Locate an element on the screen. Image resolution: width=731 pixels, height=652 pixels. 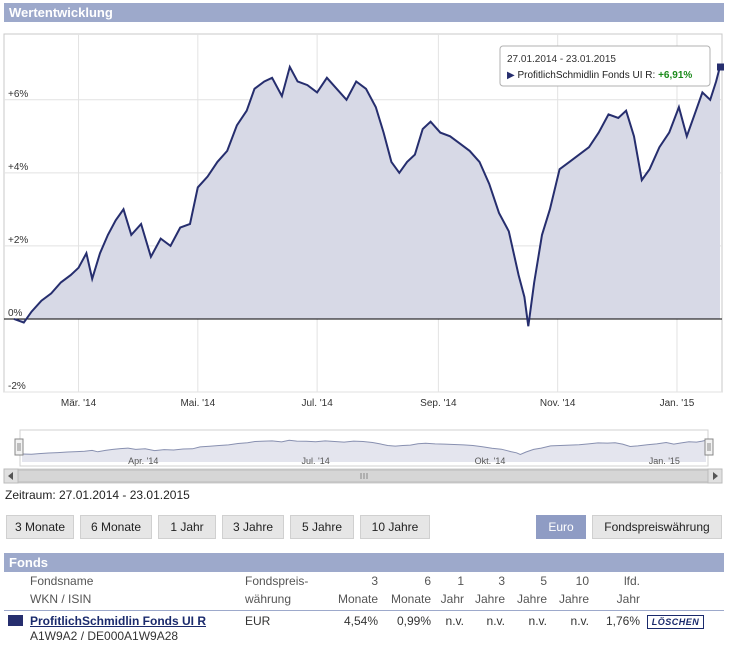
scrollbar is located at coordinates (363, 476).